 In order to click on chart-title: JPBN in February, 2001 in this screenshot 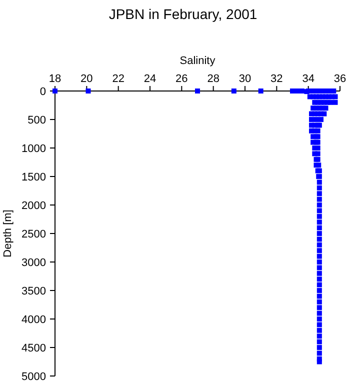, I will do `click(183, 14)`.